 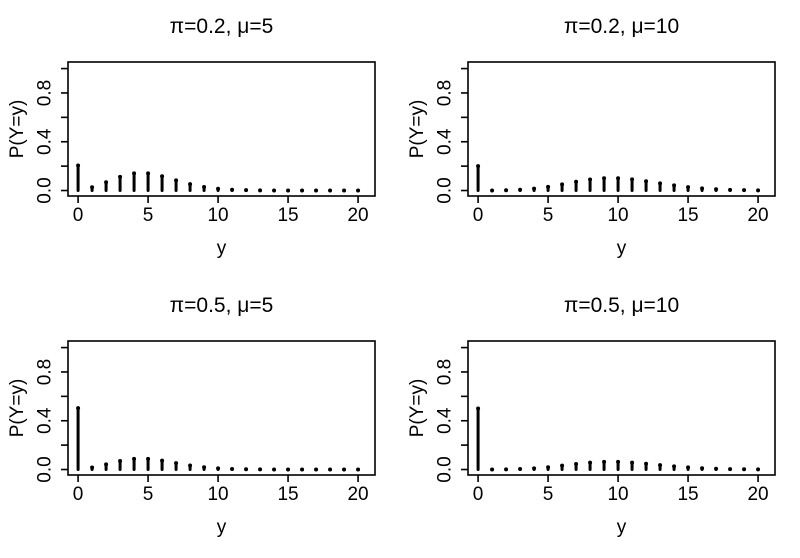 I want to click on panel-title: π=0.2, μ=10, so click(x=621, y=26).